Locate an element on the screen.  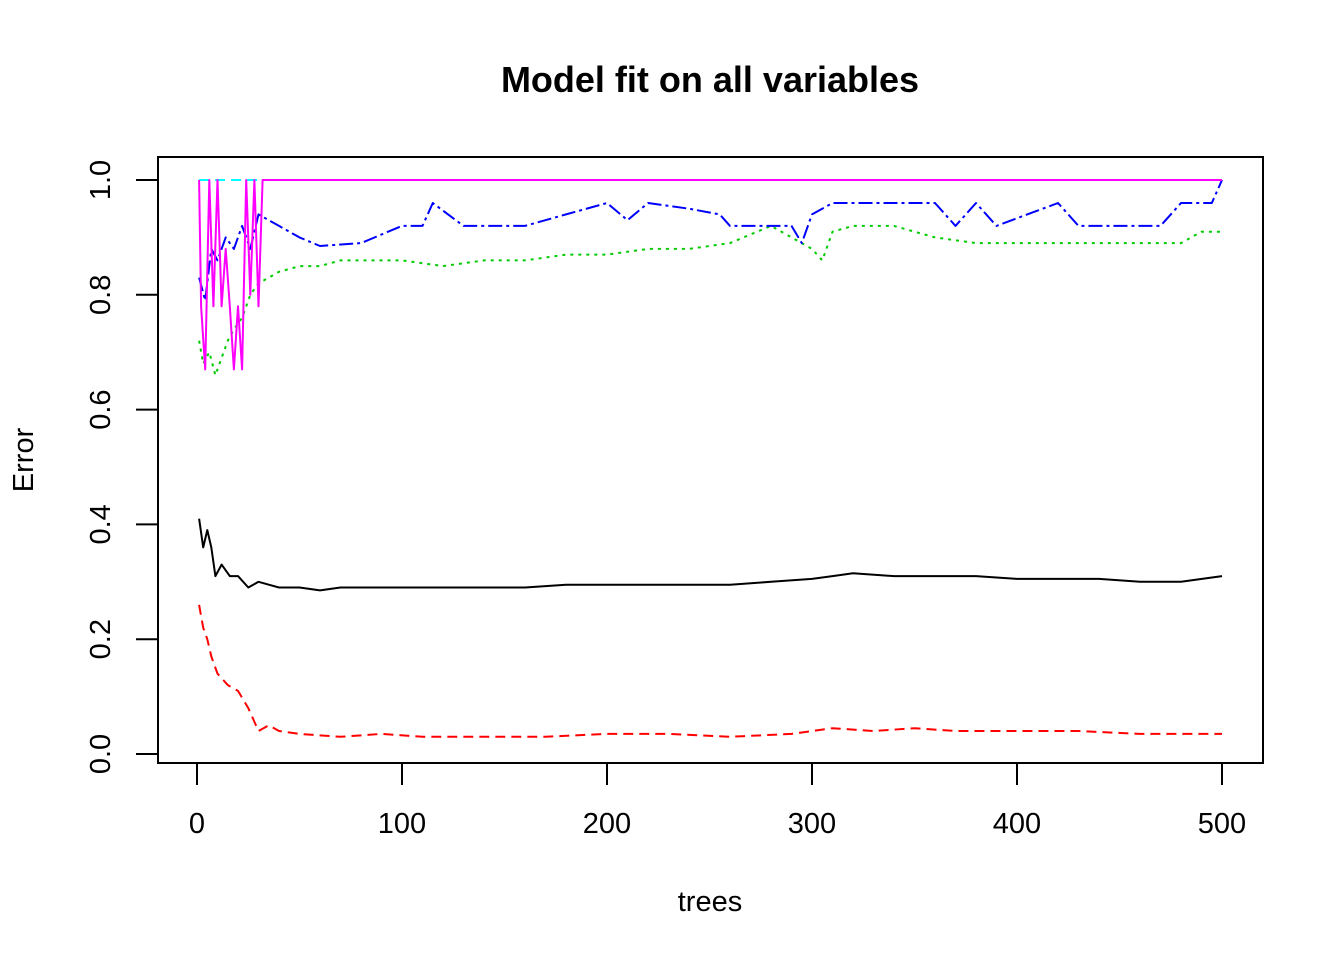
x-tick-label: 500 is located at coordinates (1222, 824).